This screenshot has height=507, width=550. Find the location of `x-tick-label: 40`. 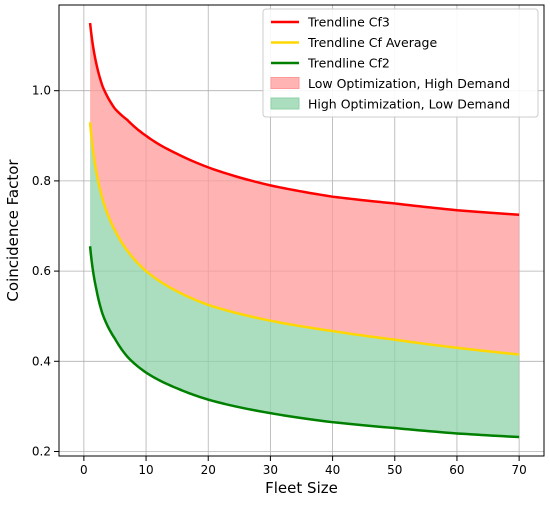

x-tick-label: 40 is located at coordinates (332, 470).